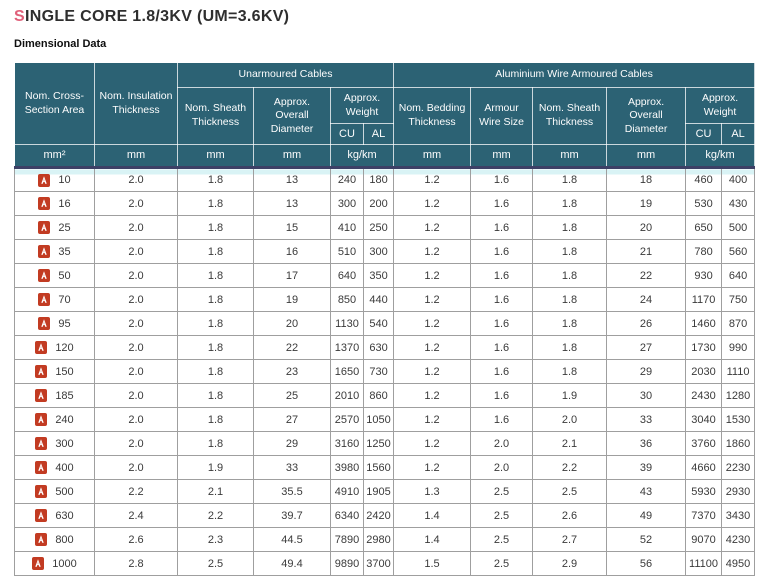  I want to click on cell: 13, so click(292, 203).